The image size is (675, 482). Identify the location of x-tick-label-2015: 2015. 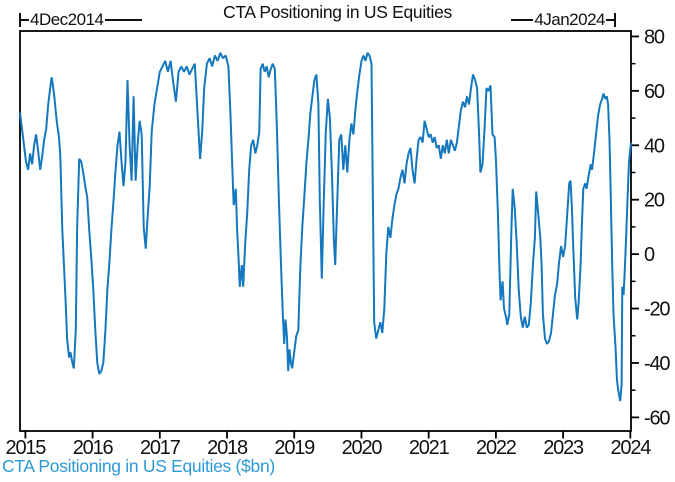
(26, 448).